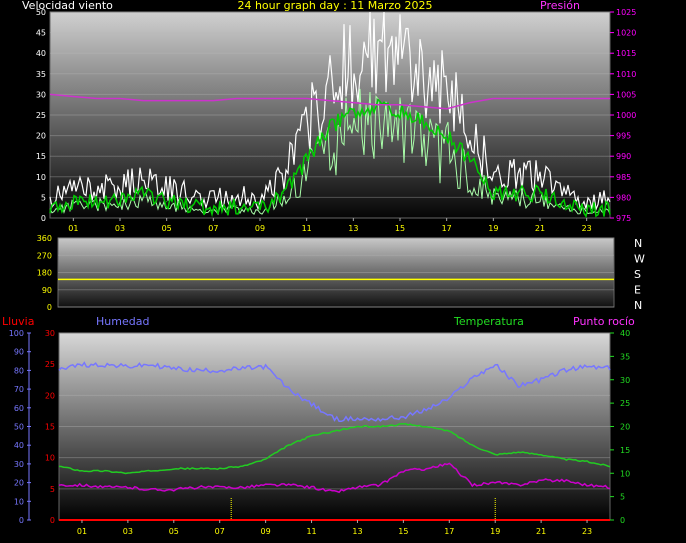 The width and height of the screenshot is (686, 543). What do you see at coordinates (493, 228) in the screenshot?
I see `x-tick-label: 19` at bounding box center [493, 228].